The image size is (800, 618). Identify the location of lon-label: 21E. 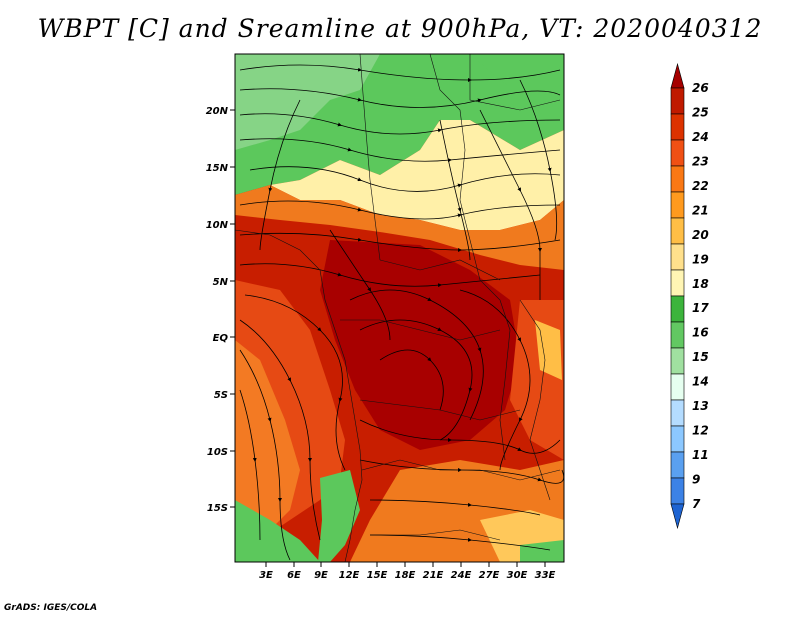
(433, 575).